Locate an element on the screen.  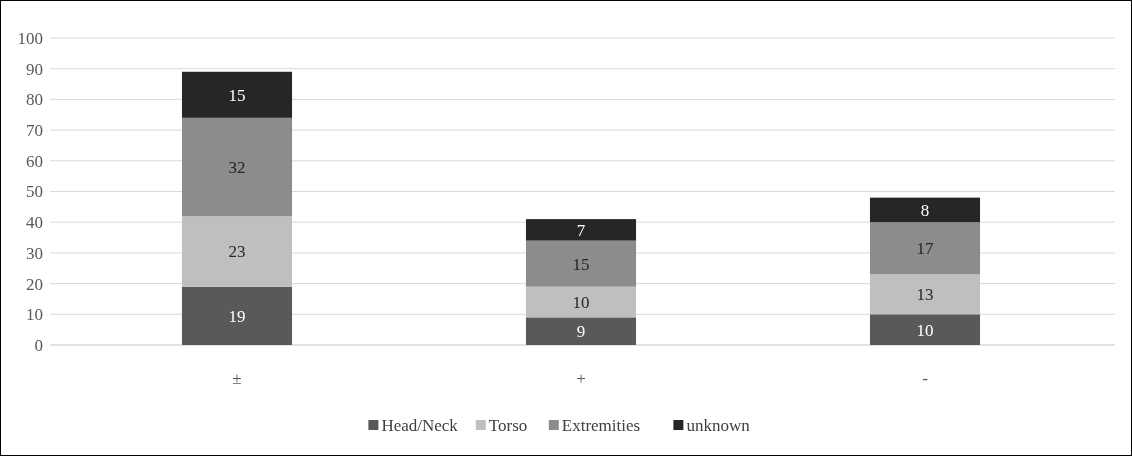
data-label: 7 is located at coordinates (581, 230).